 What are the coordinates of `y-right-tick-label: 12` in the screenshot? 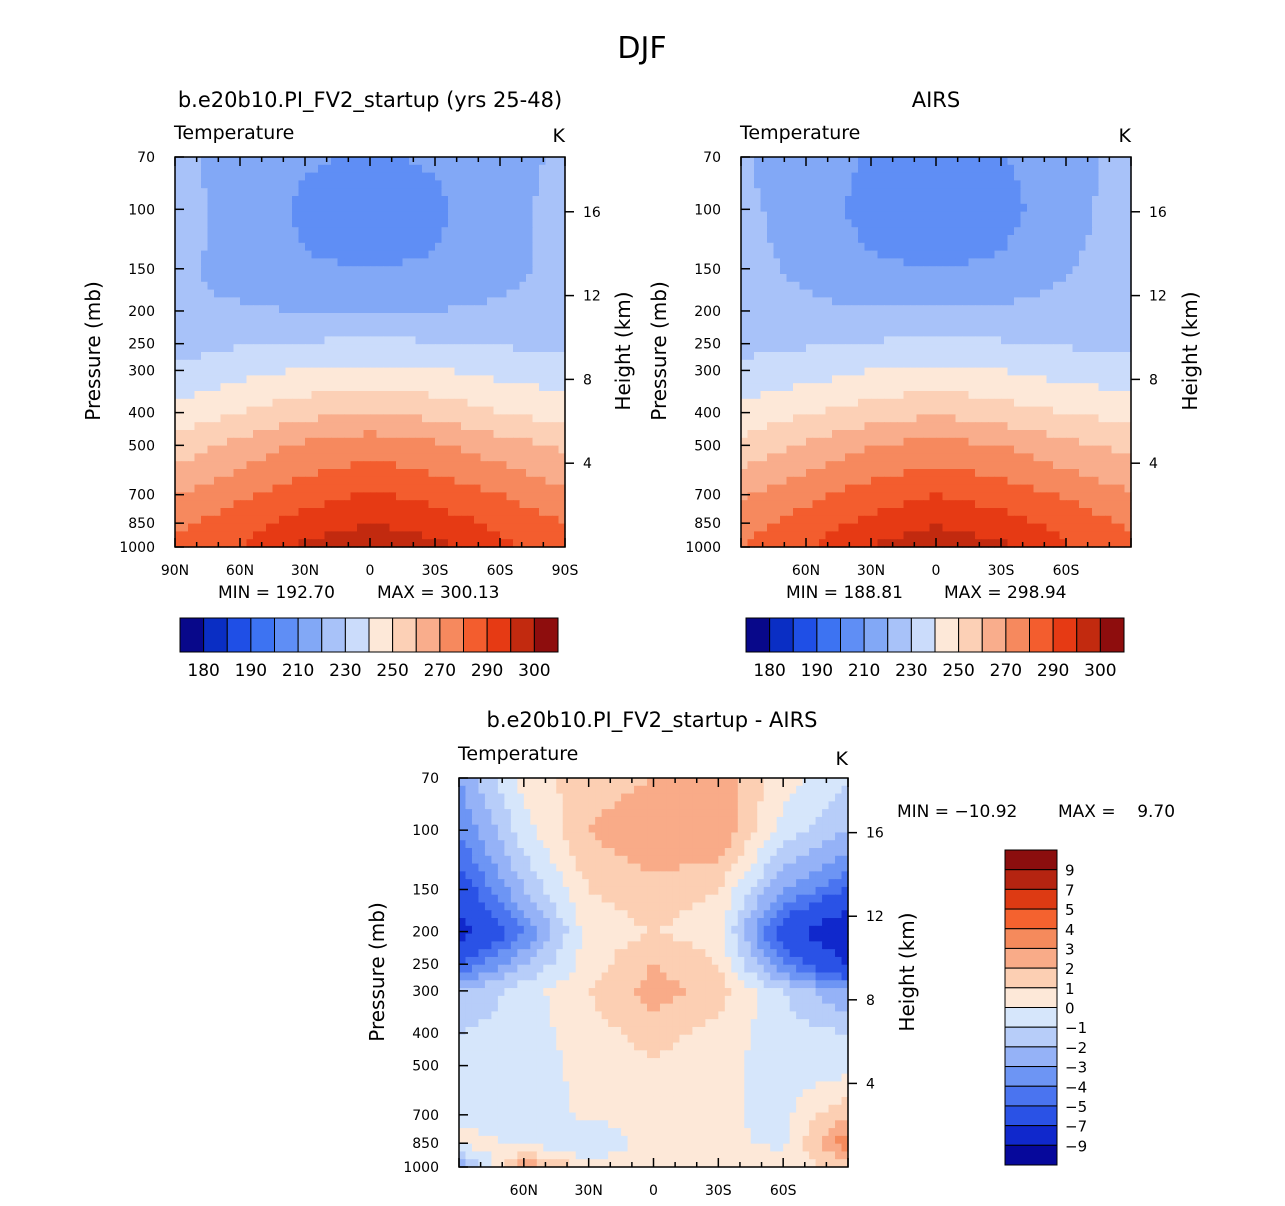 It's located at (592, 297).